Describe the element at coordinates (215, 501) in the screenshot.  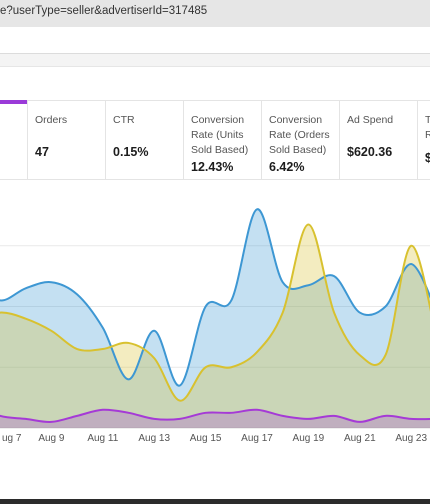
I see `taskbar-strip` at that location.